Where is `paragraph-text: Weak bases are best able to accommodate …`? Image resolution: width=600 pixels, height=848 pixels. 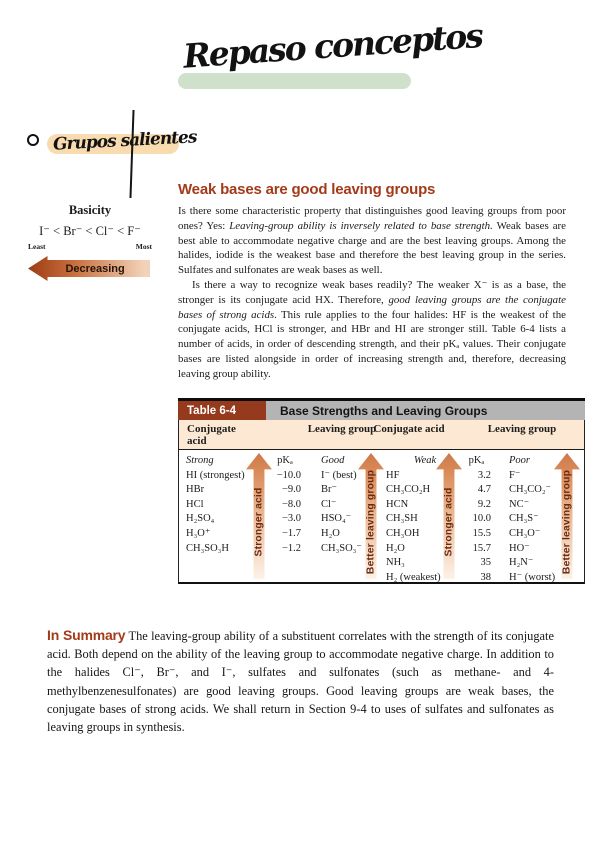 paragraph-text: Weak bases are best able to accommodate … is located at coordinates (372, 248).